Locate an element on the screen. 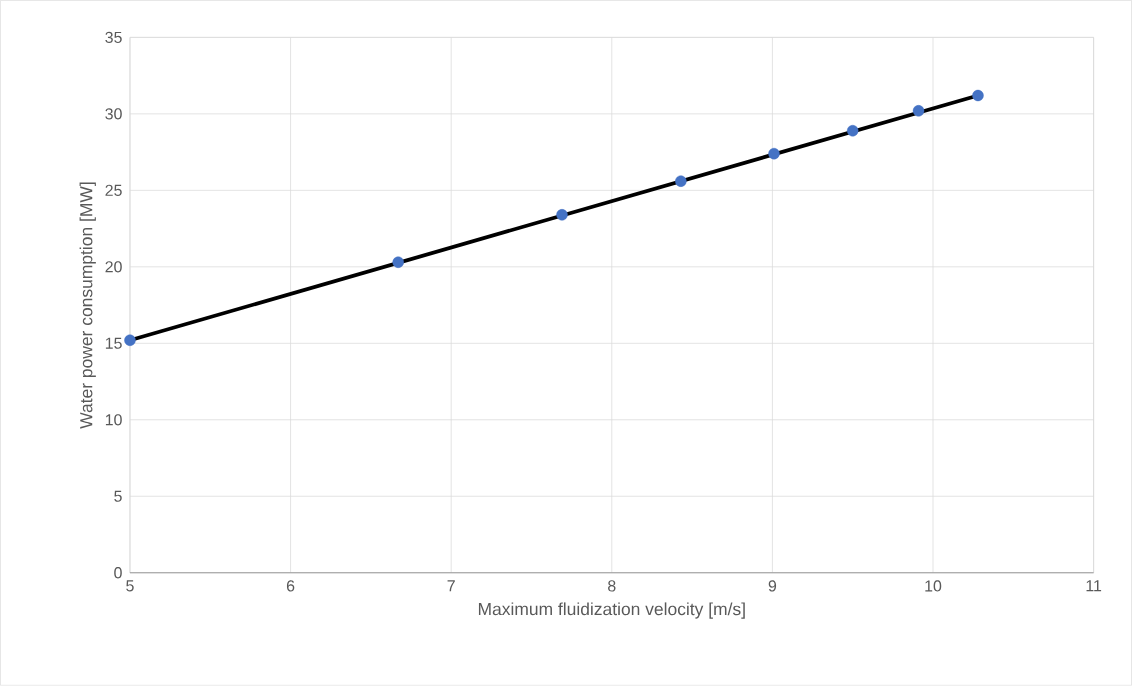  x-axis-title: Maximum fluidization velocity [m/s] is located at coordinates (611, 610).